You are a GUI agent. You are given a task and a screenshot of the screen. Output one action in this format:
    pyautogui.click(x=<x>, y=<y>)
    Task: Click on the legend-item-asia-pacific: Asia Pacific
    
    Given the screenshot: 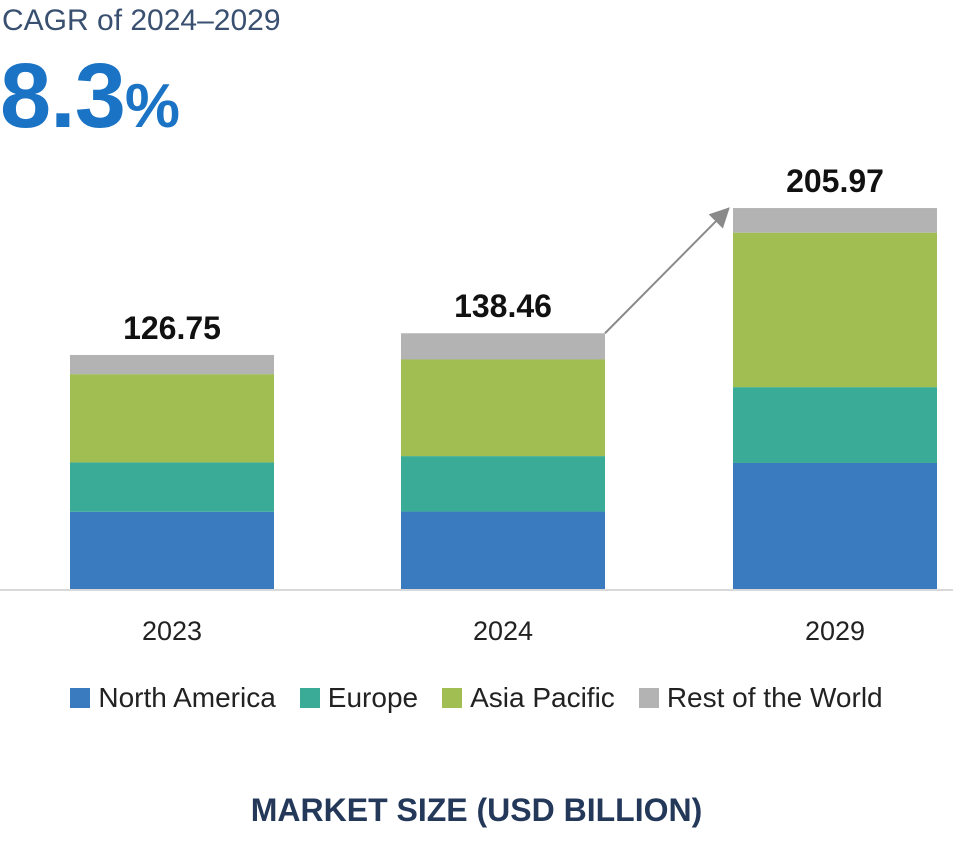 What is the action you would take?
    pyautogui.click(x=528, y=698)
    